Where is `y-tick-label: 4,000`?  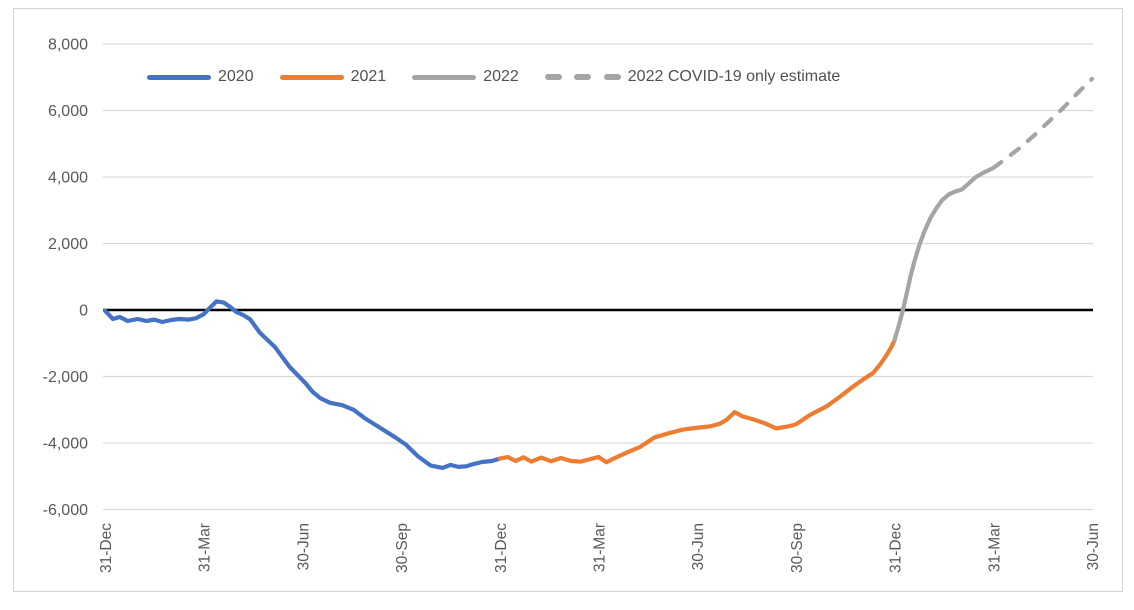 y-tick-label: 4,000 is located at coordinates (68, 178).